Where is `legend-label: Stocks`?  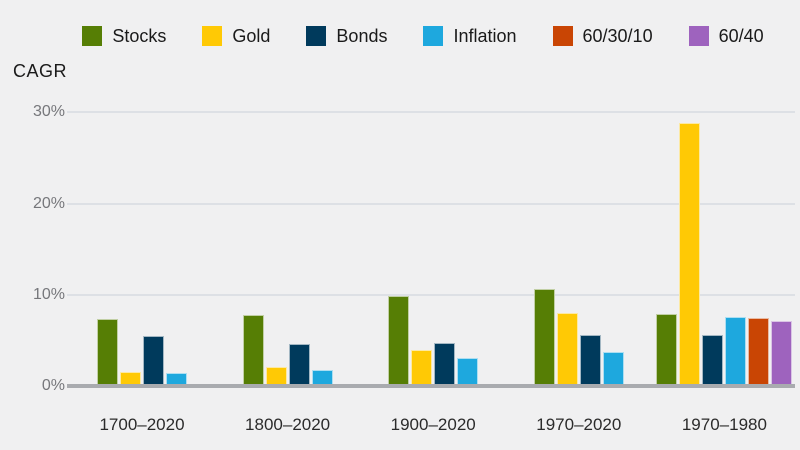
legend-label: Stocks is located at coordinates (139, 36).